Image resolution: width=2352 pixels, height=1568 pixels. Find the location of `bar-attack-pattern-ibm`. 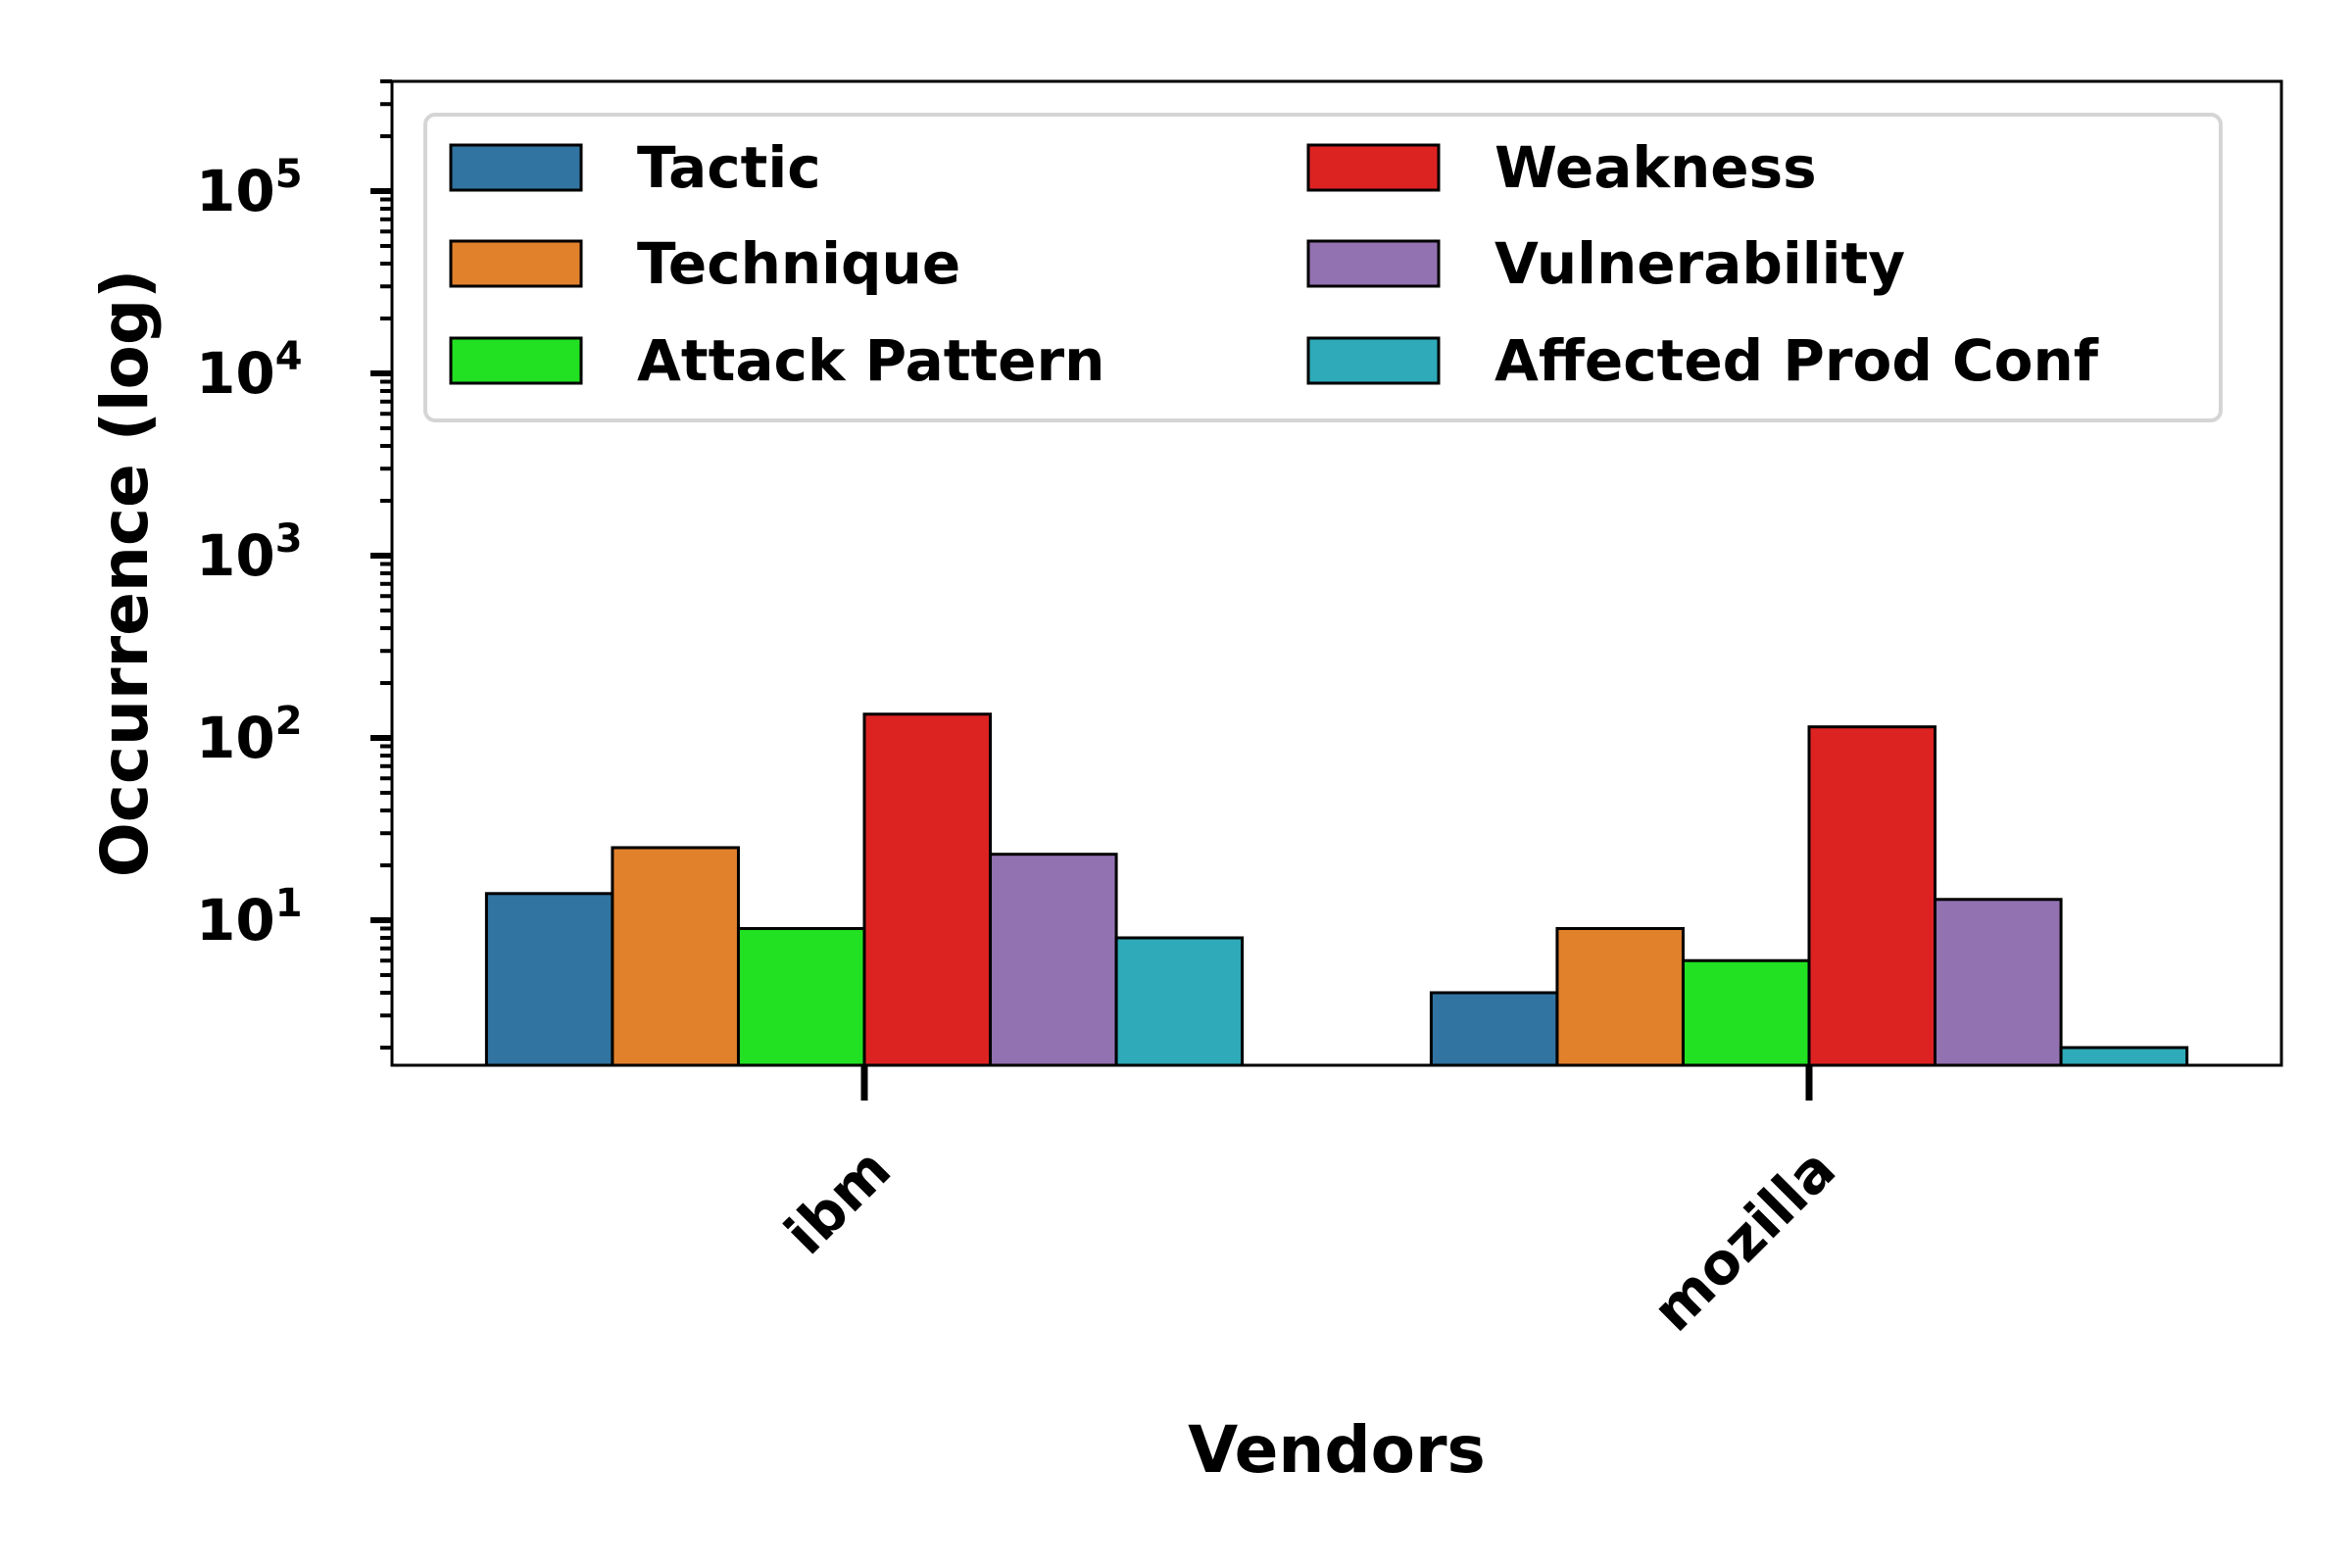

bar-attack-pattern-ibm is located at coordinates (801, 996).